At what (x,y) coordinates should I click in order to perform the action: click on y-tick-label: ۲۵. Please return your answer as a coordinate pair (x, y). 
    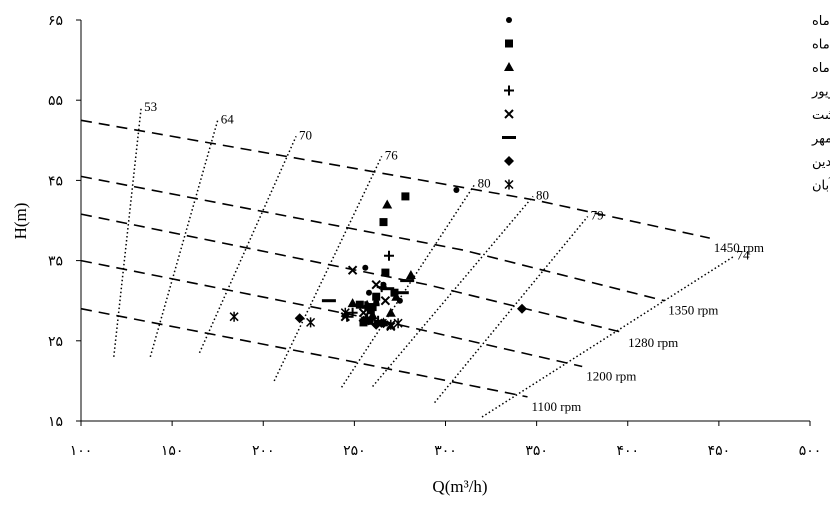
    Looking at the image, I should click on (55, 342).